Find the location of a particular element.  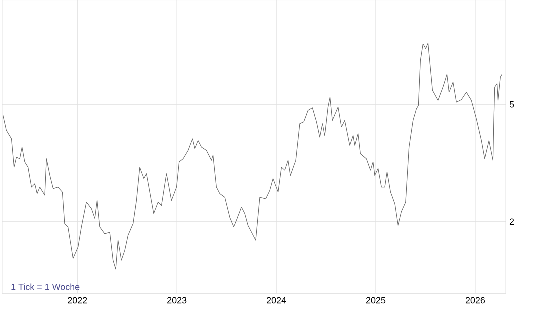

x-tick-label: 2025 is located at coordinates (376, 300).